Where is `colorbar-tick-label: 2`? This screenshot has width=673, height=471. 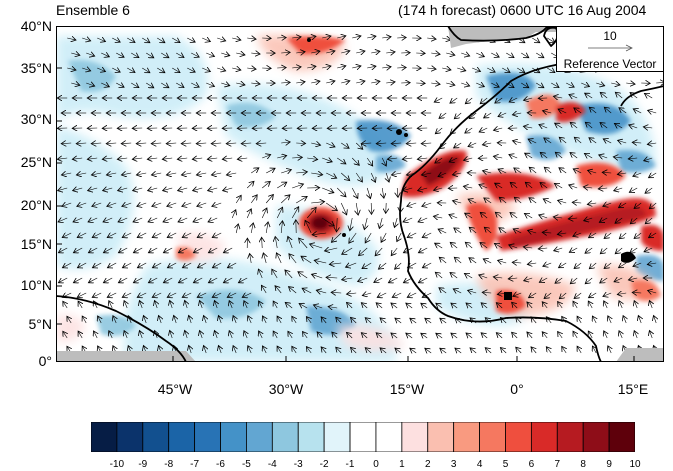
colorbar-tick-label: 2 is located at coordinates (428, 464).